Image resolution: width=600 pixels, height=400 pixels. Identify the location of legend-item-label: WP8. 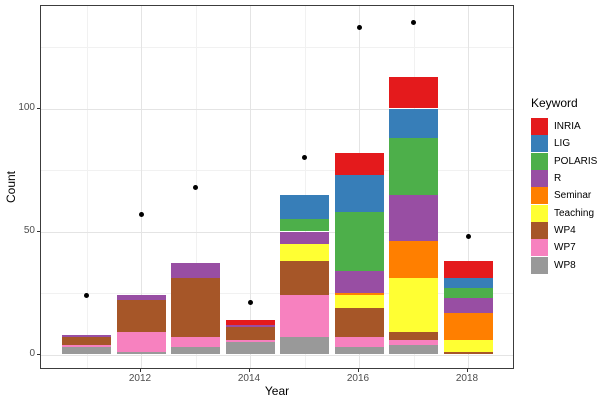
(565, 265).